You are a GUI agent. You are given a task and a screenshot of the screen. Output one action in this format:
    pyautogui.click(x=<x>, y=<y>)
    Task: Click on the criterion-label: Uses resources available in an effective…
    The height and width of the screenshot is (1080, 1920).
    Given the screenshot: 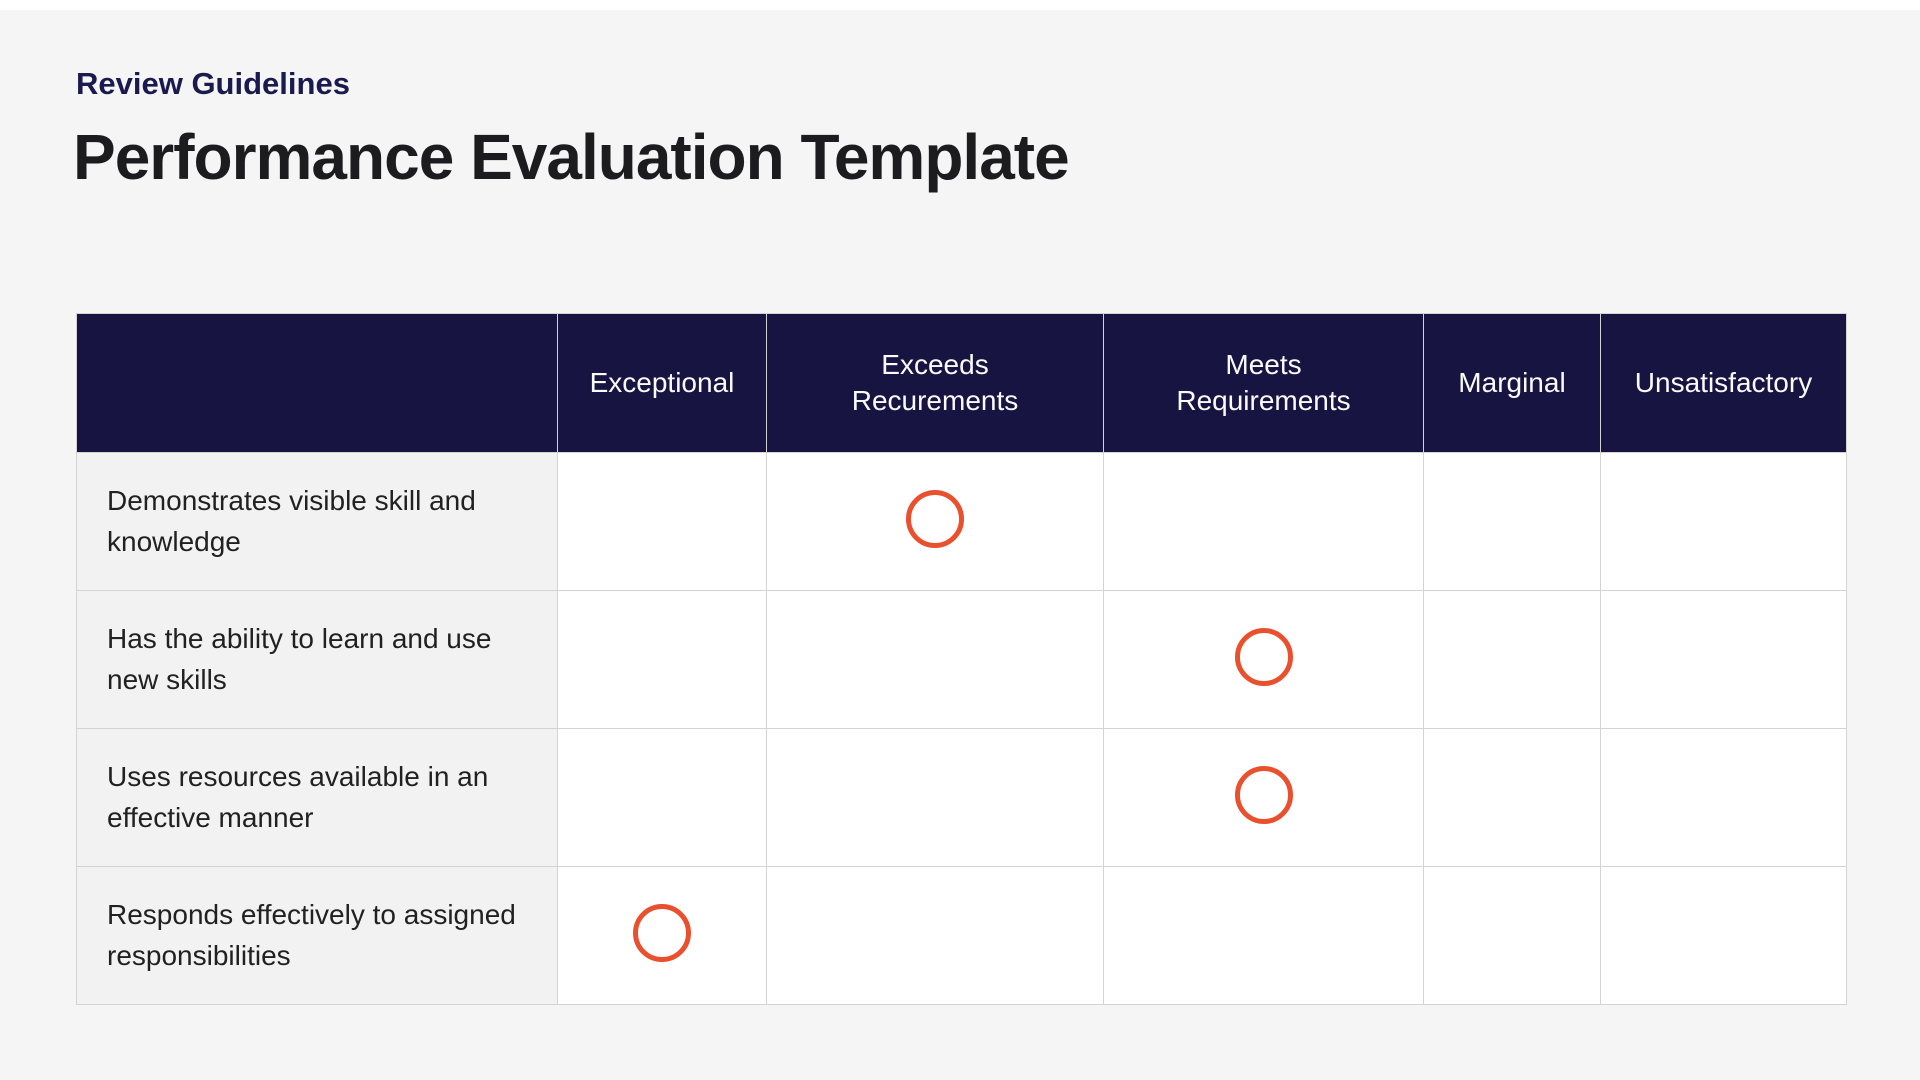 What is the action you would take?
    pyautogui.click(x=298, y=796)
    